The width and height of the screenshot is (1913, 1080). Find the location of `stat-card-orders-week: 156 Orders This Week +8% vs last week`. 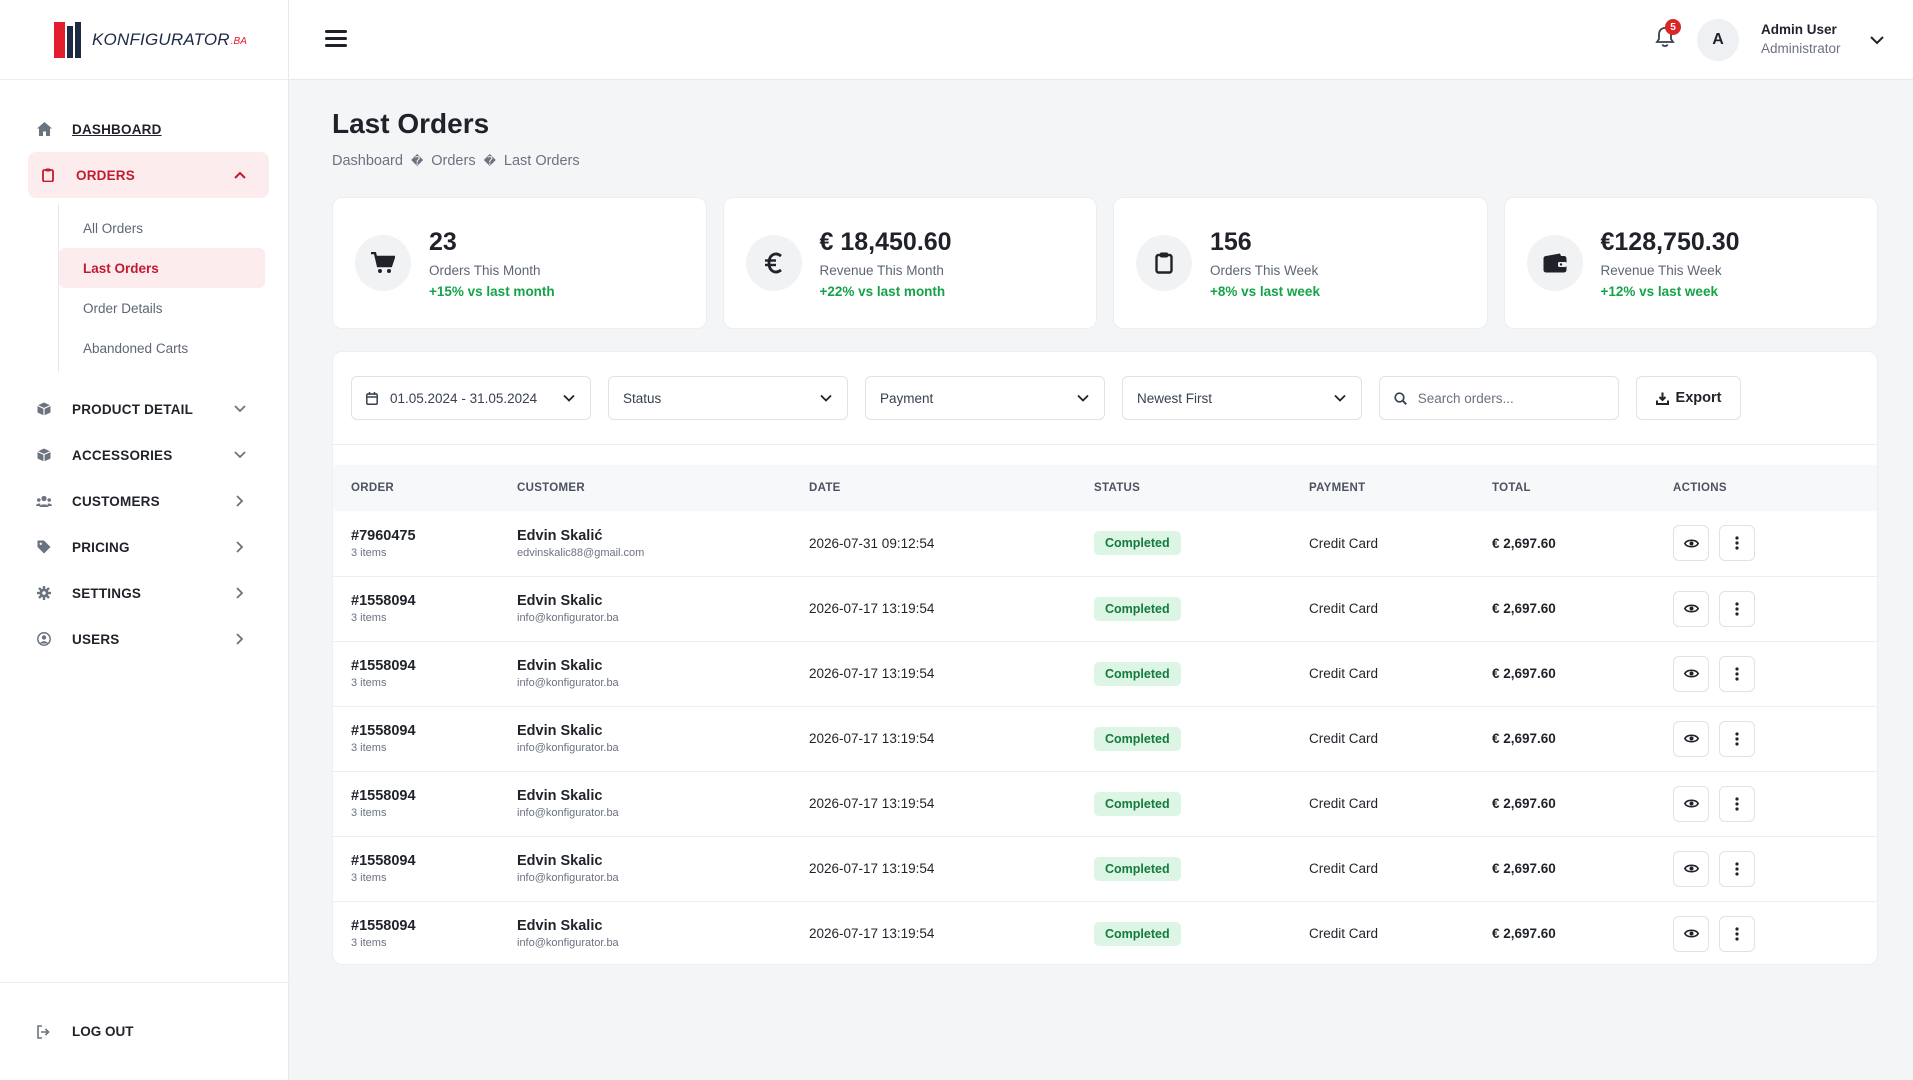

stat-card-orders-week: 156 Orders This Week +8% vs last week is located at coordinates (1300, 263).